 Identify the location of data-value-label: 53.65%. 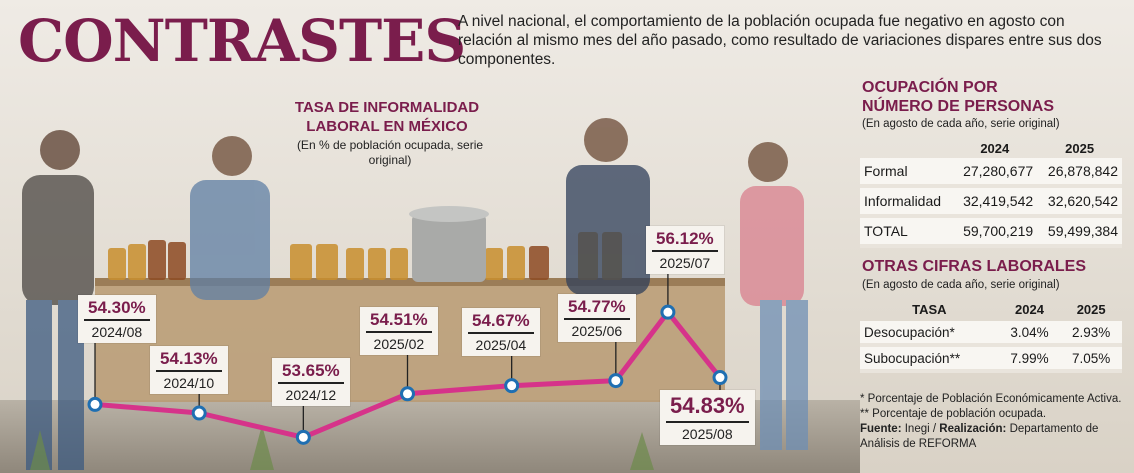
(311, 372).